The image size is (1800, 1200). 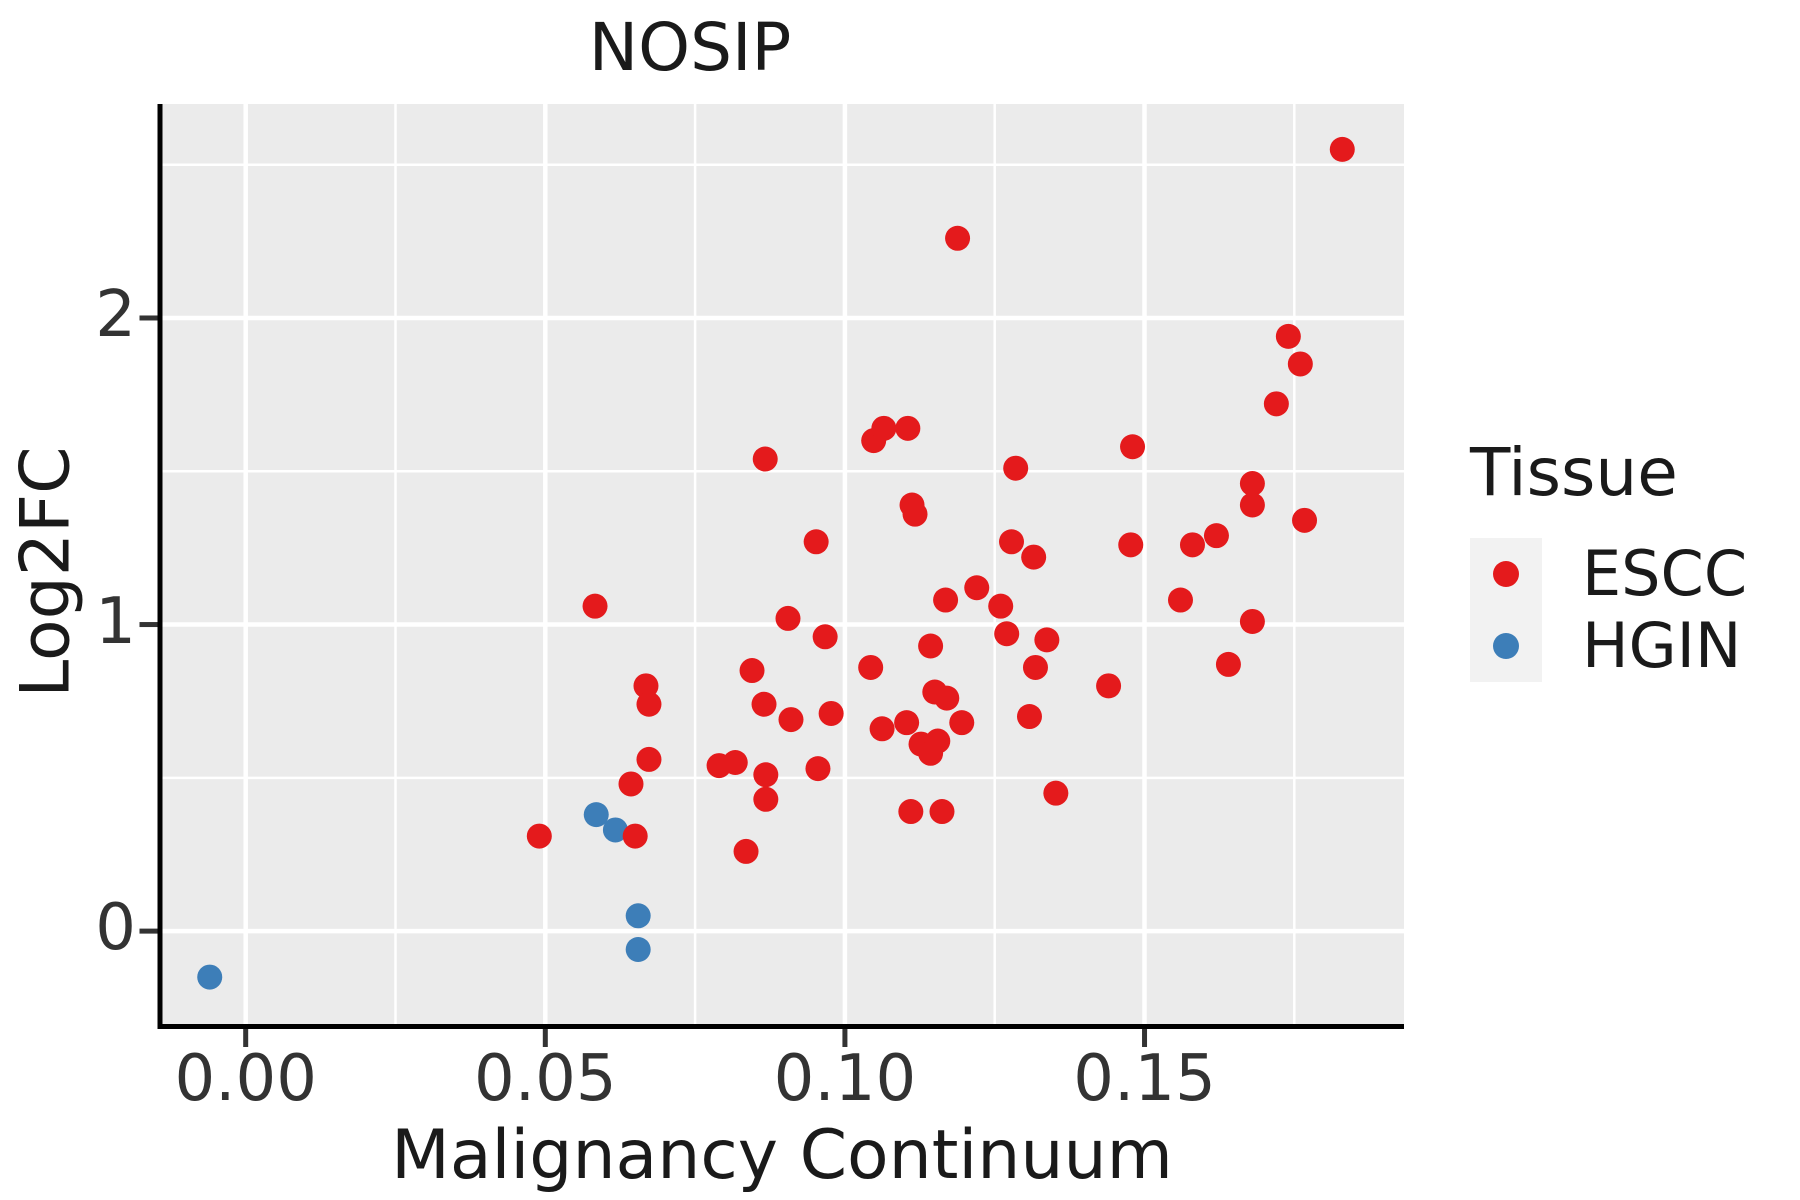 I want to click on legend-label-escc: ESCC, so click(x=1665, y=573).